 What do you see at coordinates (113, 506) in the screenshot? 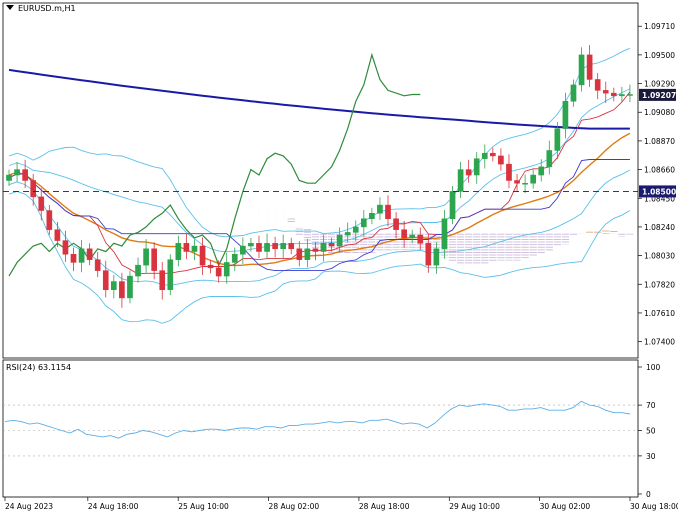
I see `time-tick-label: 24 Aug 18:00` at bounding box center [113, 506].